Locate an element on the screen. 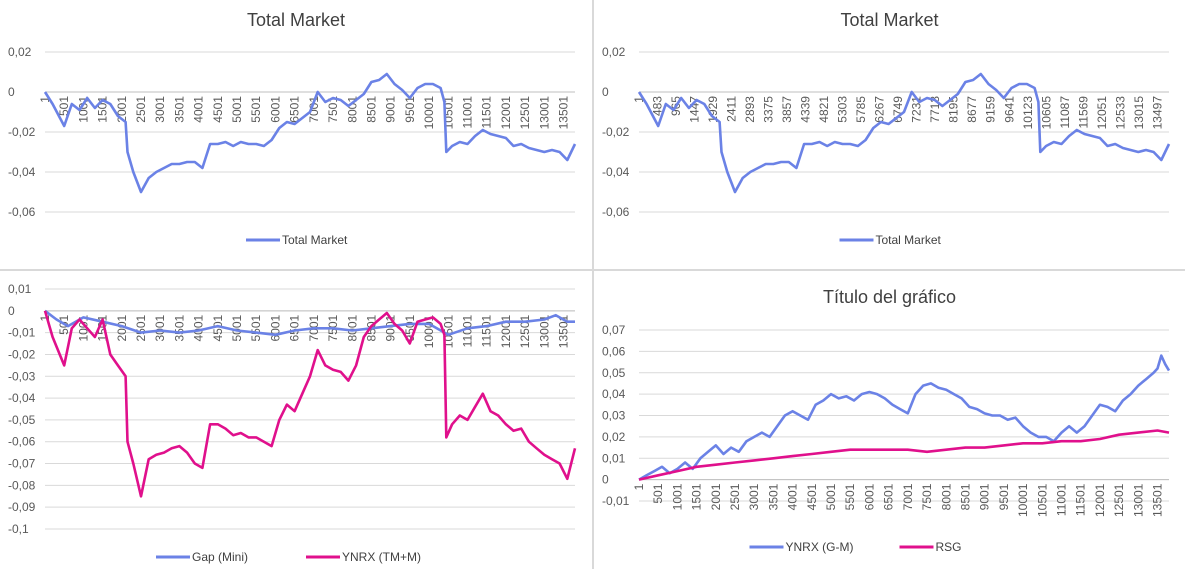 The width and height of the screenshot is (1185, 569). y-tick-label: 0,01 is located at coordinates (614, 458).